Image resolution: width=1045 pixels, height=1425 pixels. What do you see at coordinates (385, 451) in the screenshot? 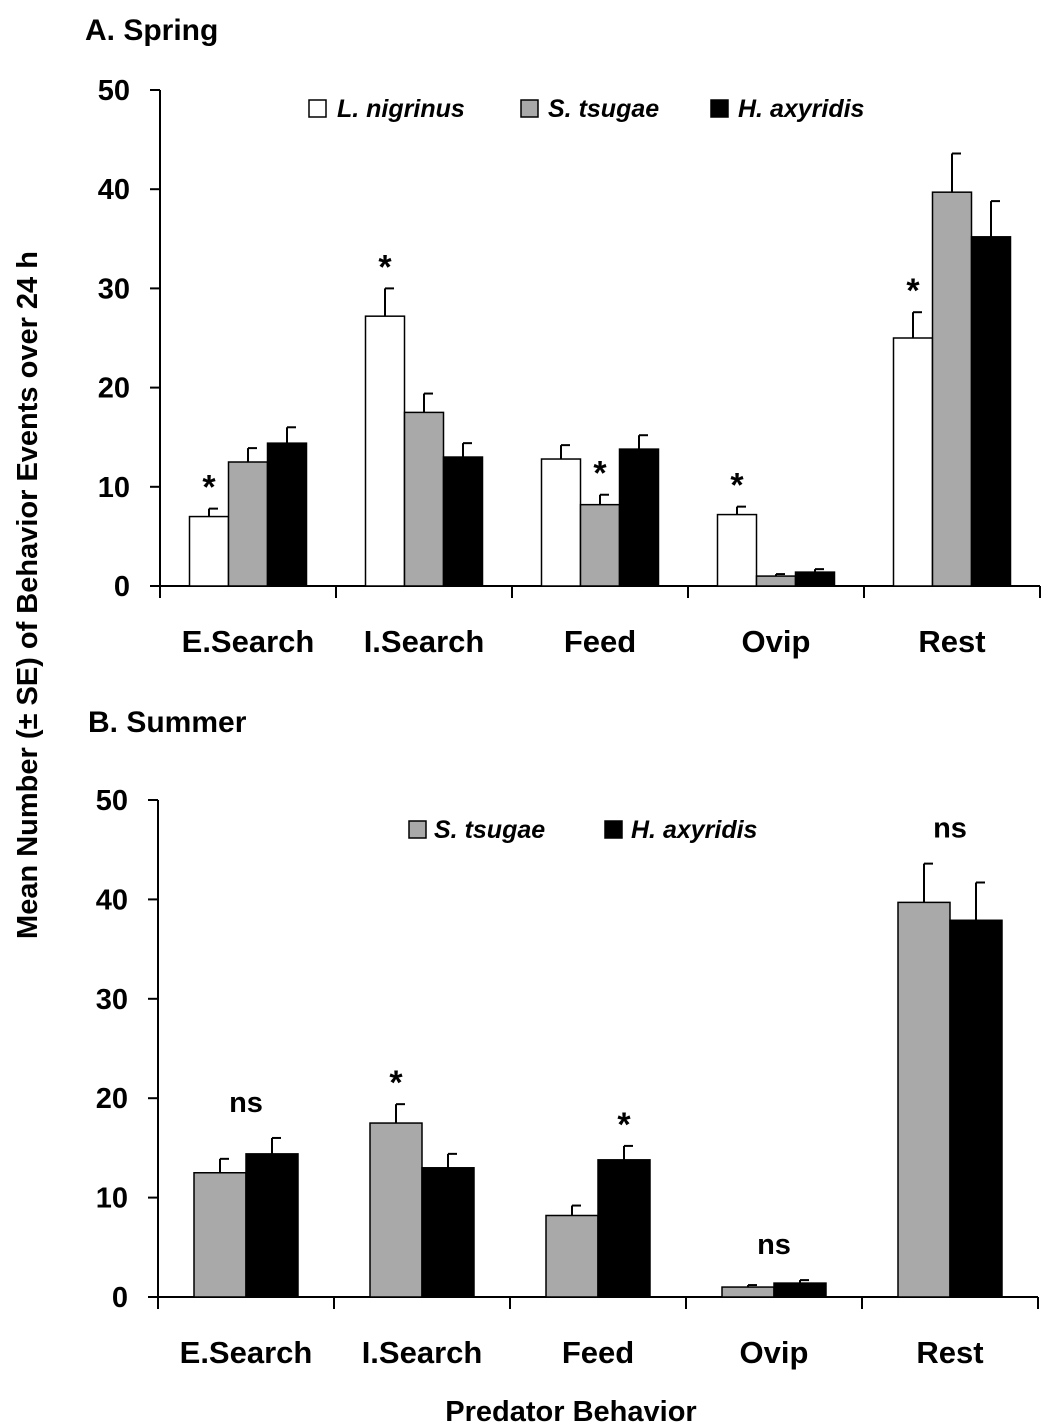
I see `panel-a-bar-isearch-lnigrinus` at bounding box center [385, 451].